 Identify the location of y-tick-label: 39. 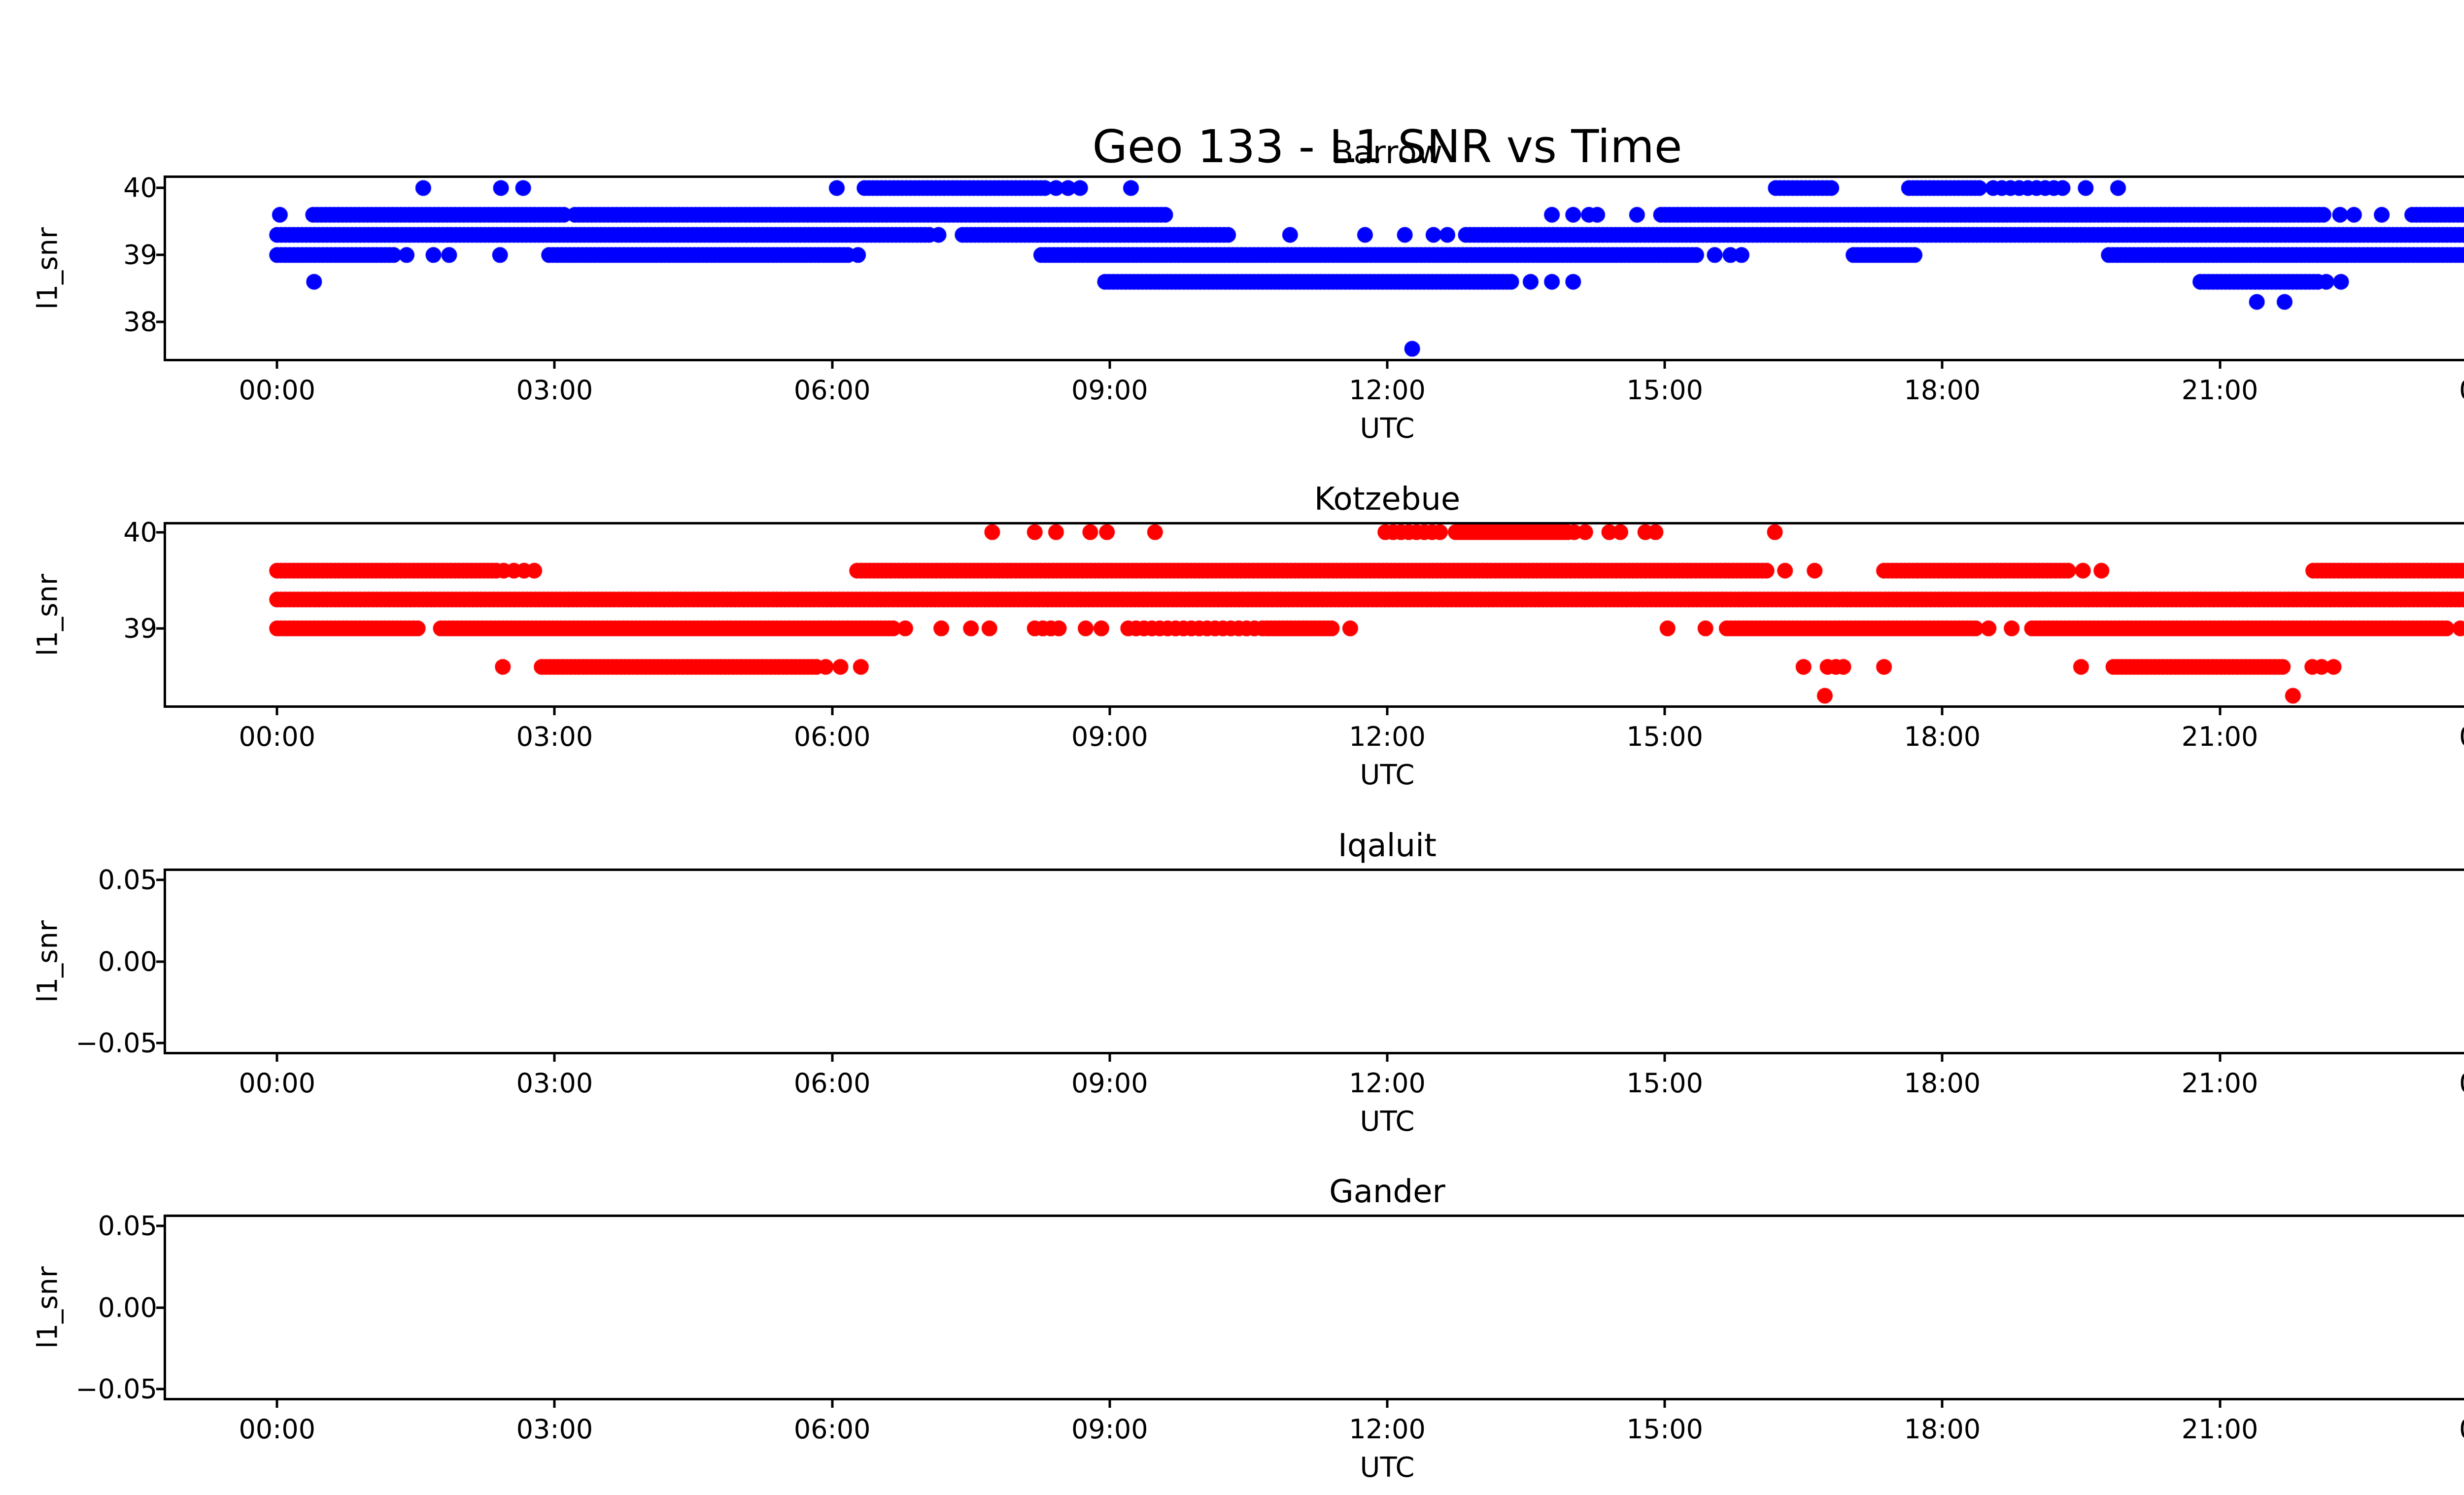
(140, 255).